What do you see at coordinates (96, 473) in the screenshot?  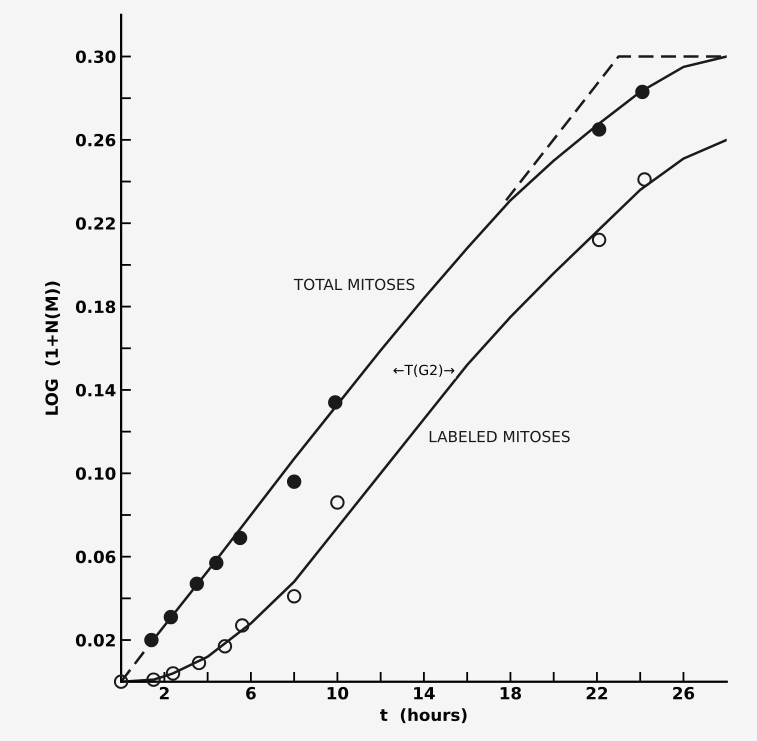 I see `y-tick-label: 0.10` at bounding box center [96, 473].